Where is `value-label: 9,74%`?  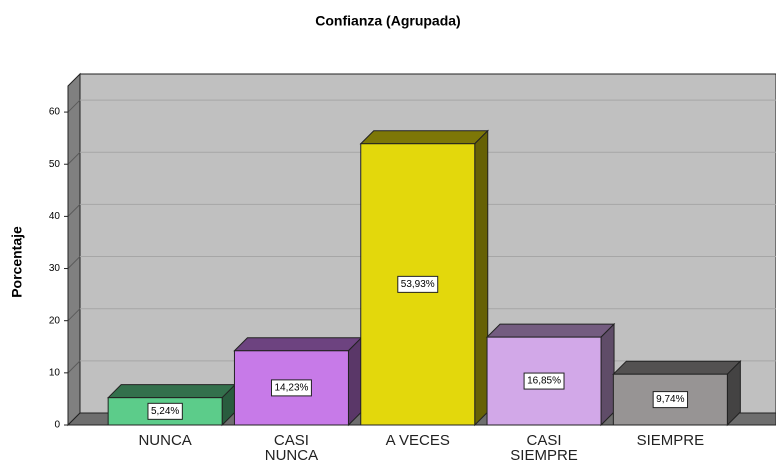 value-label: 9,74% is located at coordinates (670, 399).